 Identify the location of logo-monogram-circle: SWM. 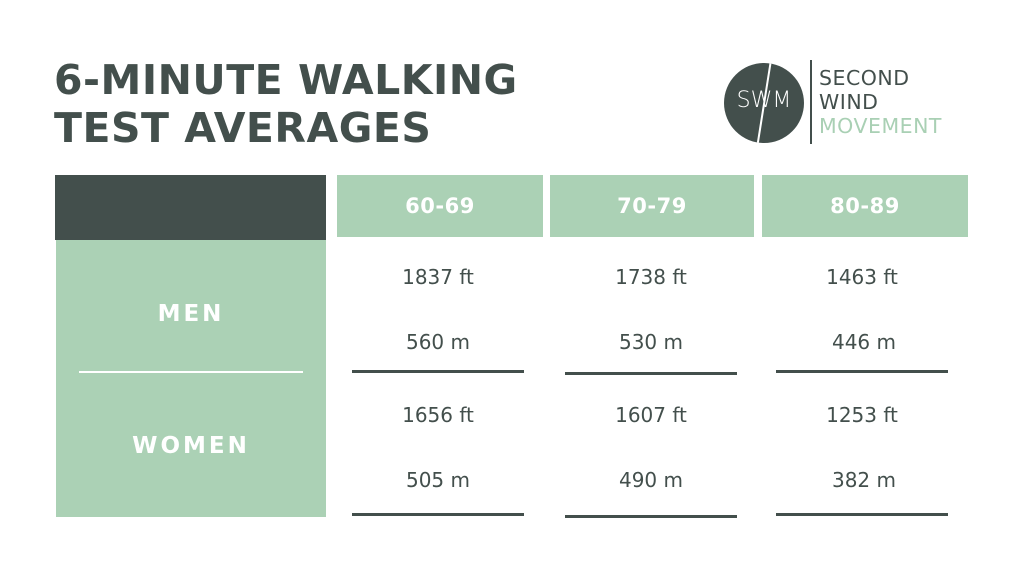
(764, 103).